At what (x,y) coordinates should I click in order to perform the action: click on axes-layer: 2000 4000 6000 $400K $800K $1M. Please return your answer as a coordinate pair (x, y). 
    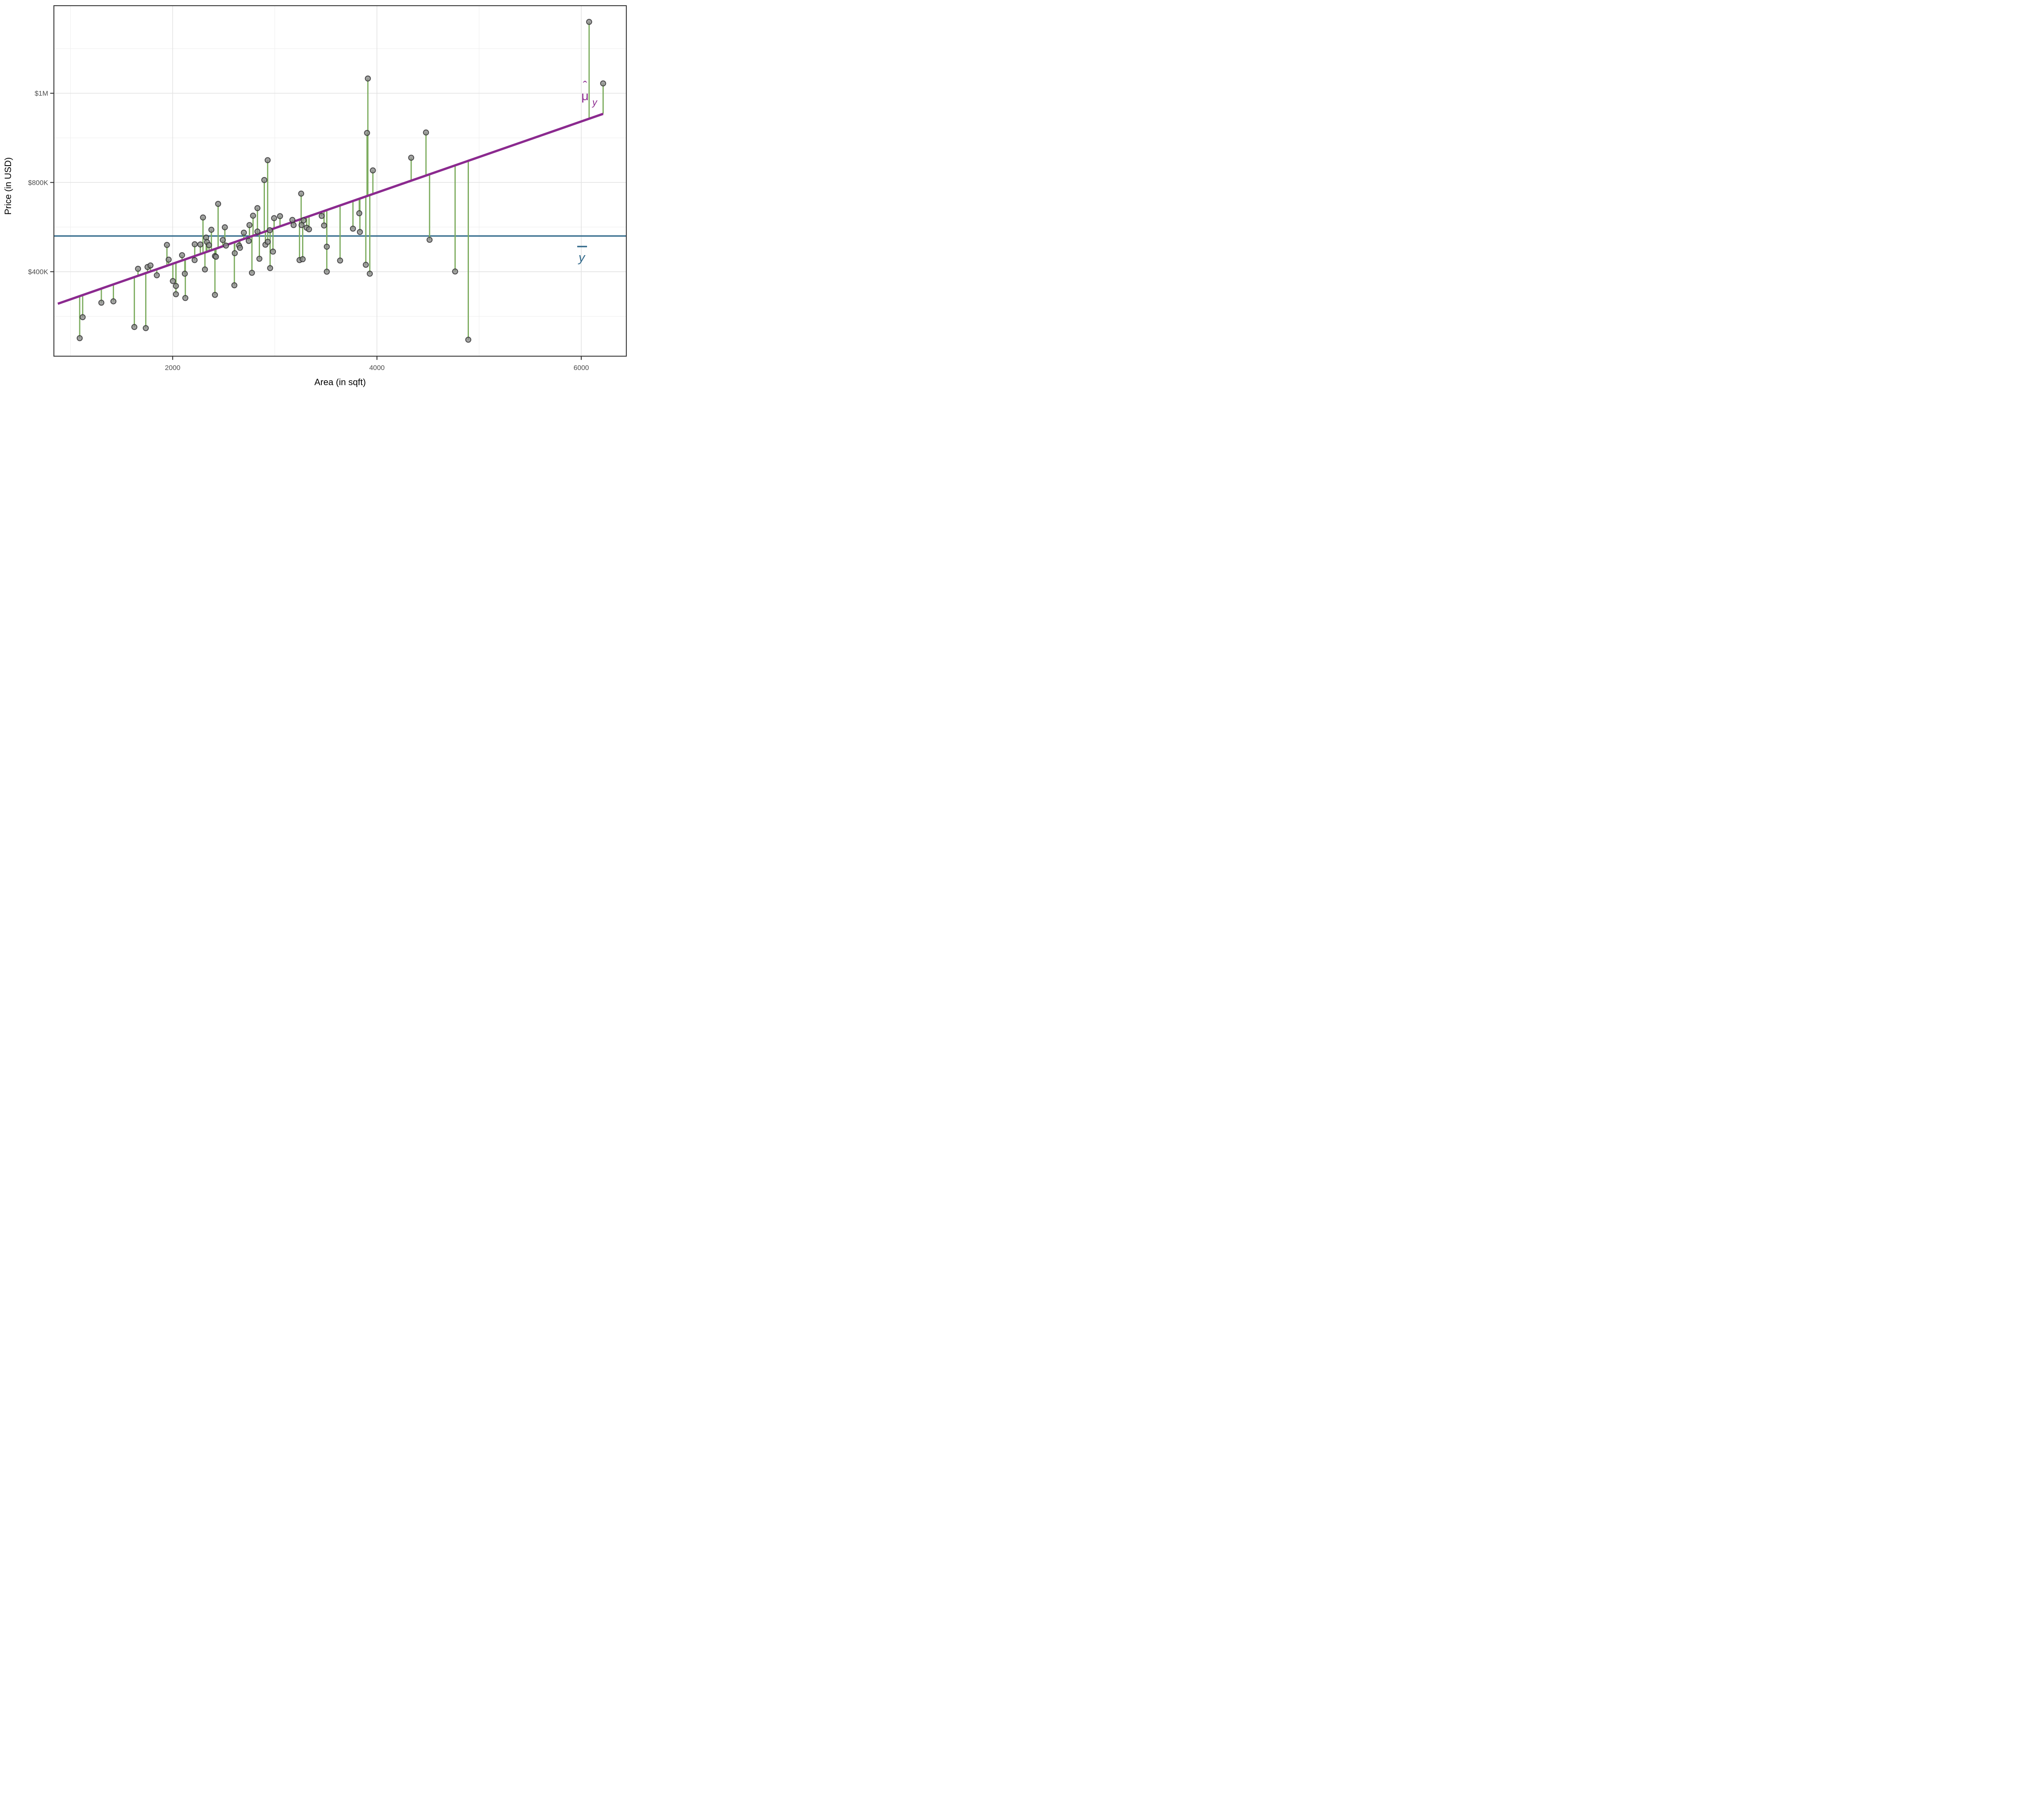
    Looking at the image, I should click on (328, 188).